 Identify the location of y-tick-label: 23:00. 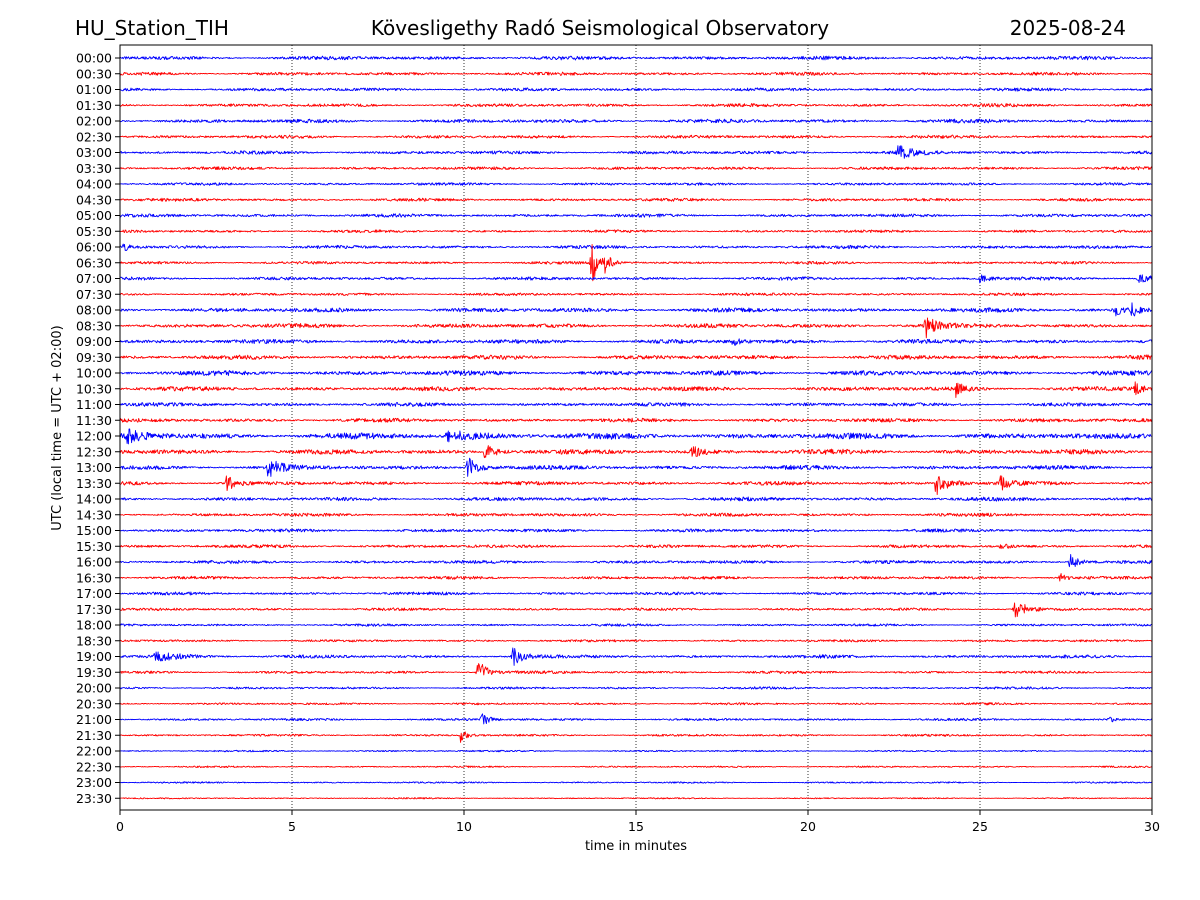
(94, 782).